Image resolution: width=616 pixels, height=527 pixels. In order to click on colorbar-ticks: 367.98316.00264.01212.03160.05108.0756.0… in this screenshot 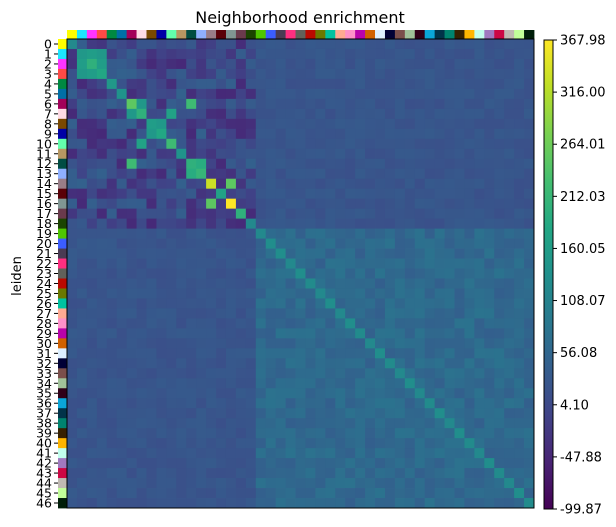, I will do `click(579, 276)`.